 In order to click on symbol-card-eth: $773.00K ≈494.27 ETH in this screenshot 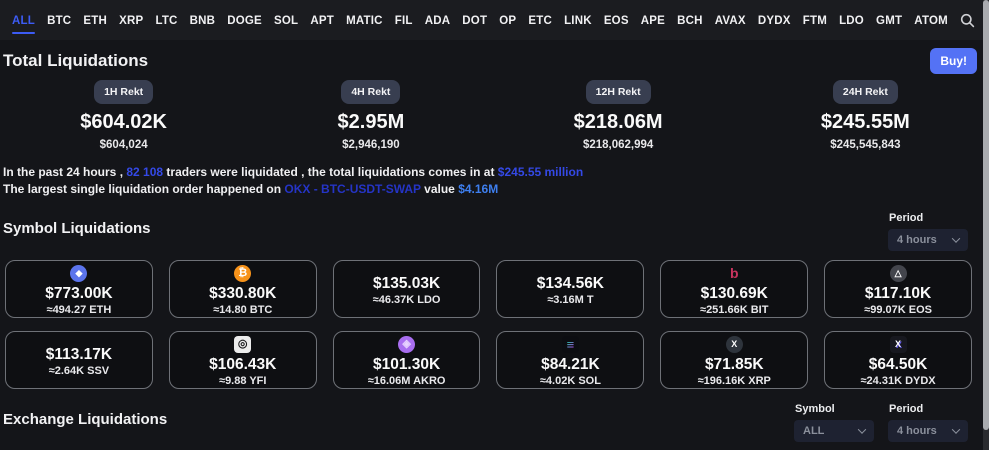, I will do `click(79, 289)`.